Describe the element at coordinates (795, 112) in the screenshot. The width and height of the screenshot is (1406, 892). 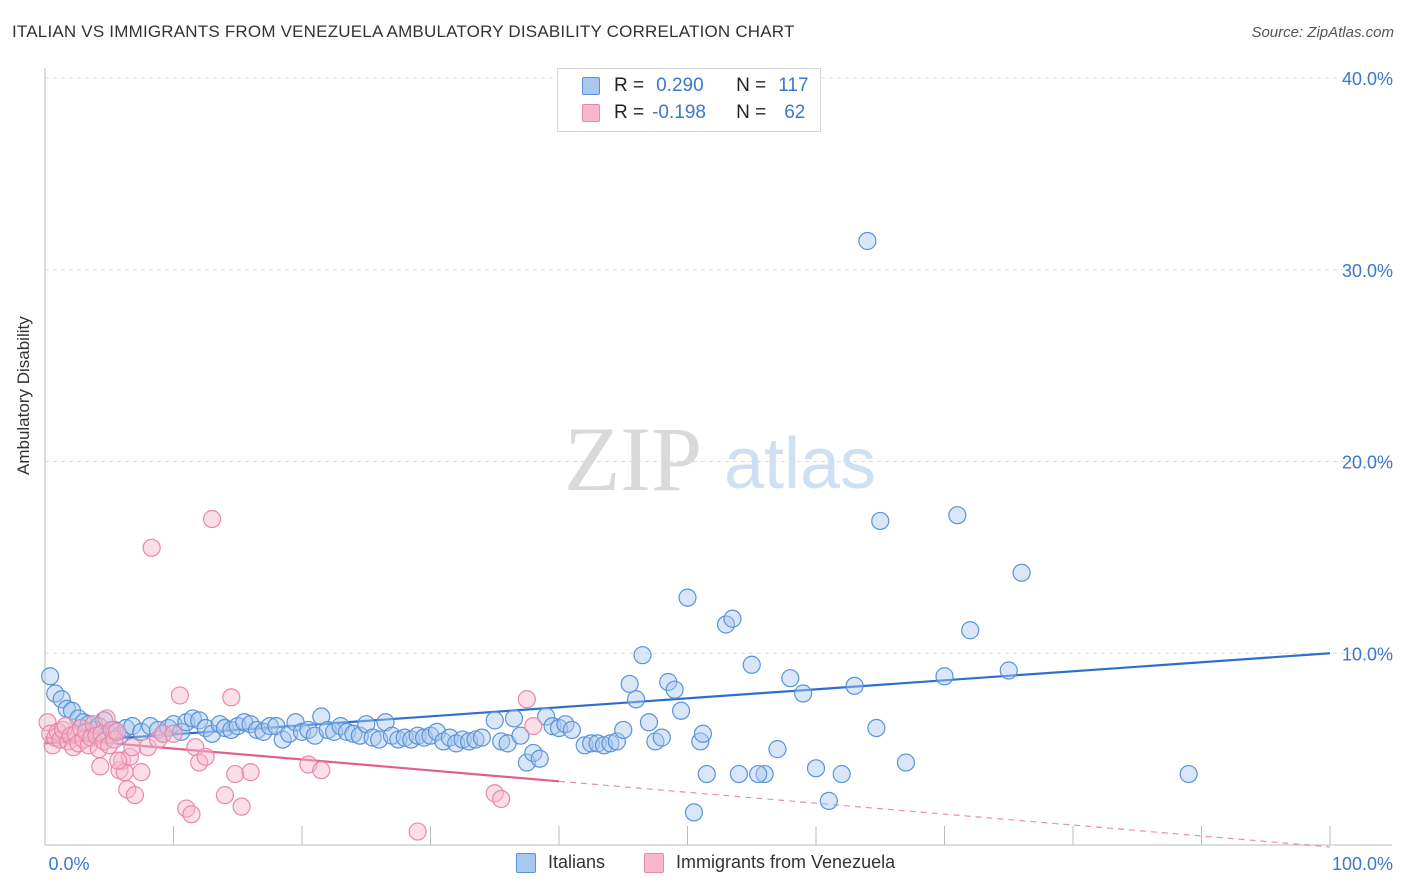
I see `n-value: 62` at that location.